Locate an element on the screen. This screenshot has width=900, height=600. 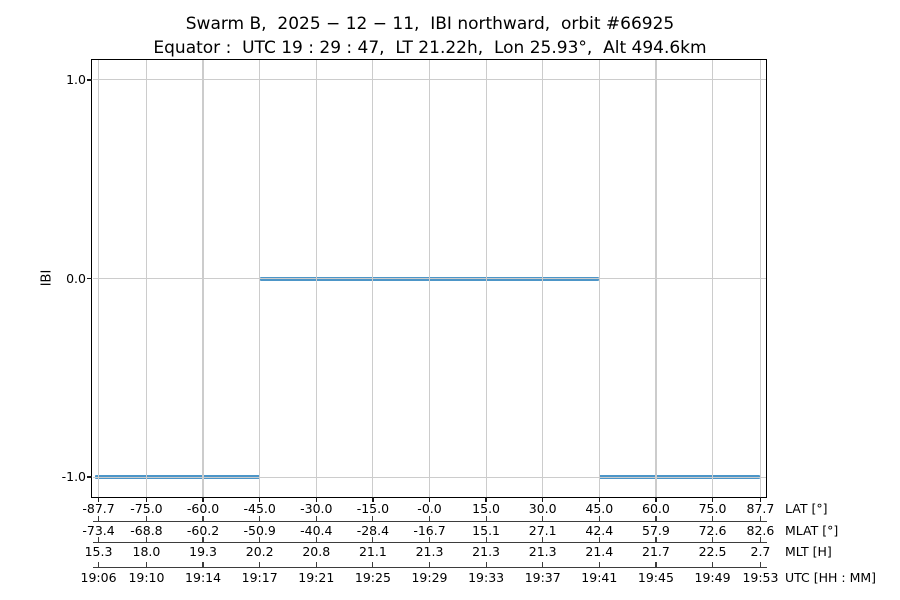
tick-label-mlt: 21.3 is located at coordinates (542, 551).